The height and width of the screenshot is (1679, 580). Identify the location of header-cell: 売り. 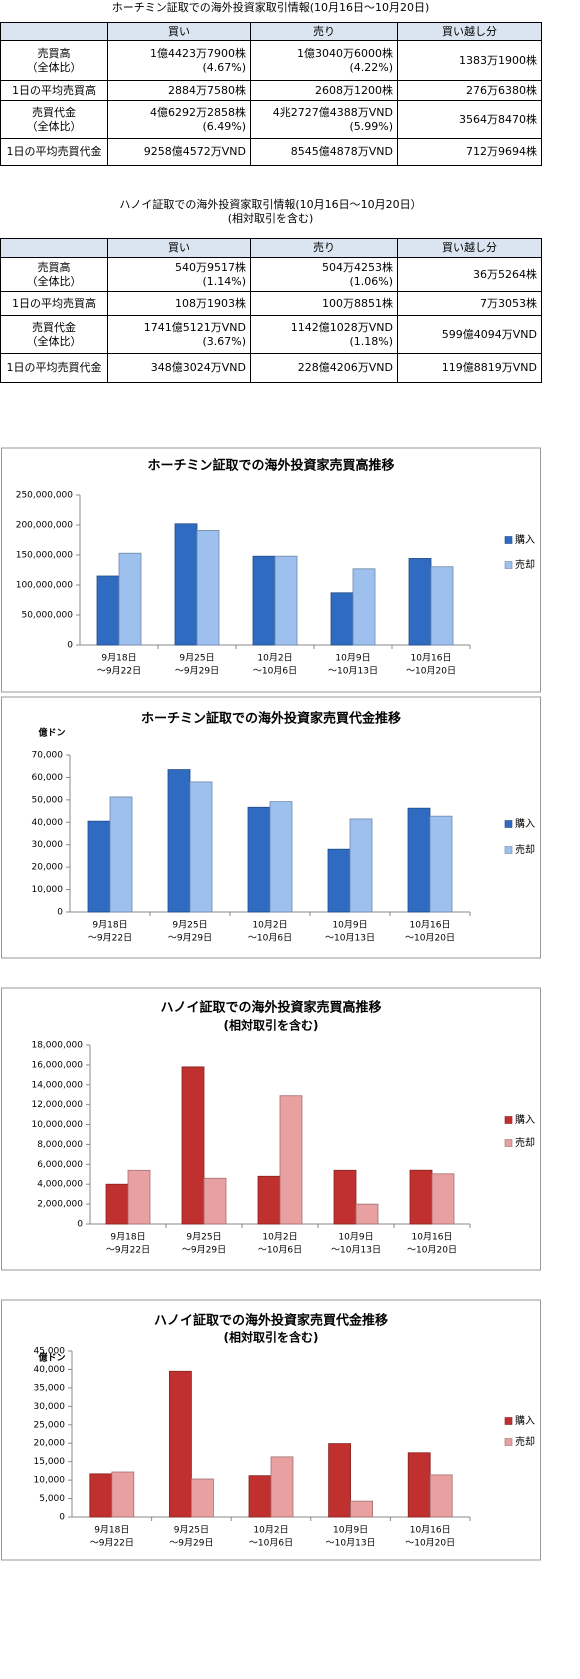
(324, 248).